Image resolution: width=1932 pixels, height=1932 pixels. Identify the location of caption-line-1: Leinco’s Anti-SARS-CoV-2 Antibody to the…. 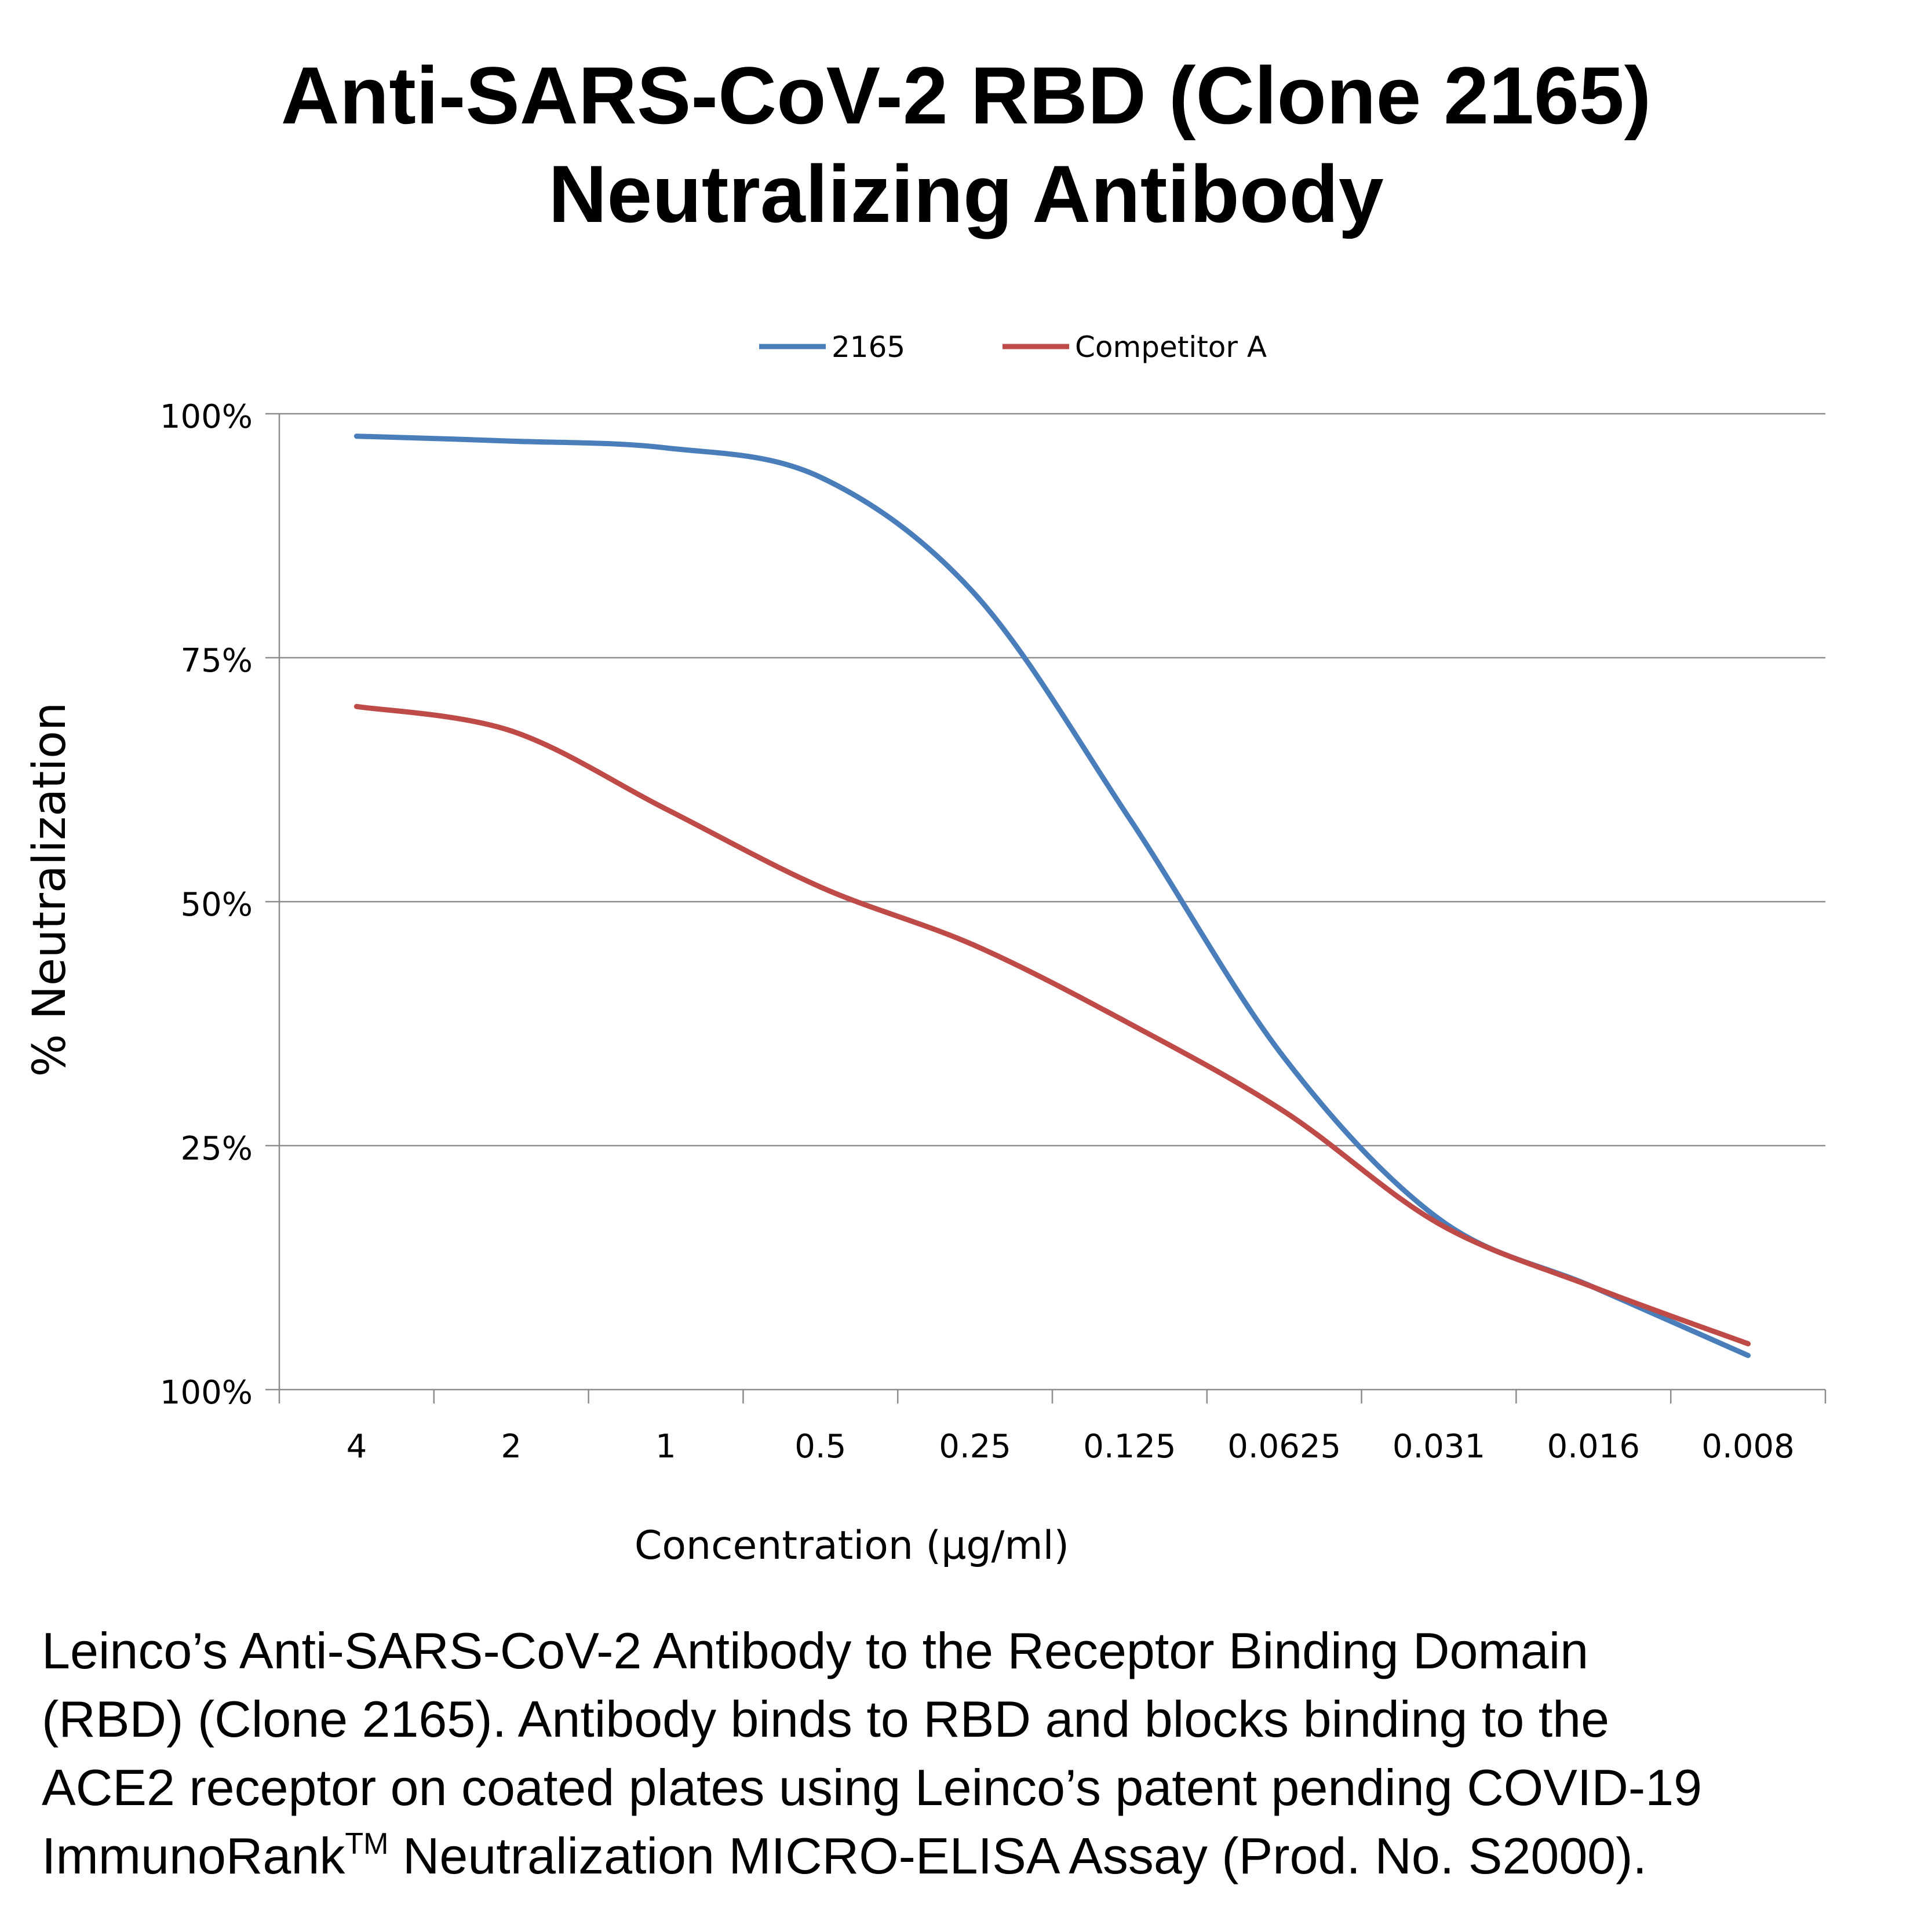
(816, 1651).